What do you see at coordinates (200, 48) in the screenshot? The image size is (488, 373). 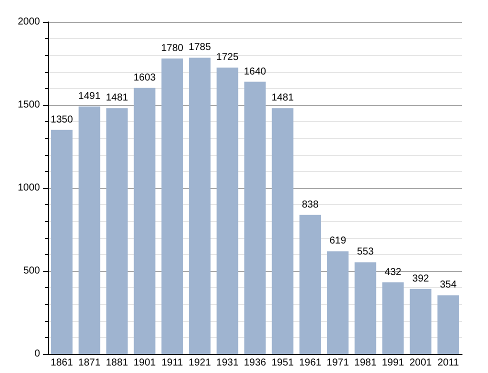 I see `data-label: 1785` at bounding box center [200, 48].